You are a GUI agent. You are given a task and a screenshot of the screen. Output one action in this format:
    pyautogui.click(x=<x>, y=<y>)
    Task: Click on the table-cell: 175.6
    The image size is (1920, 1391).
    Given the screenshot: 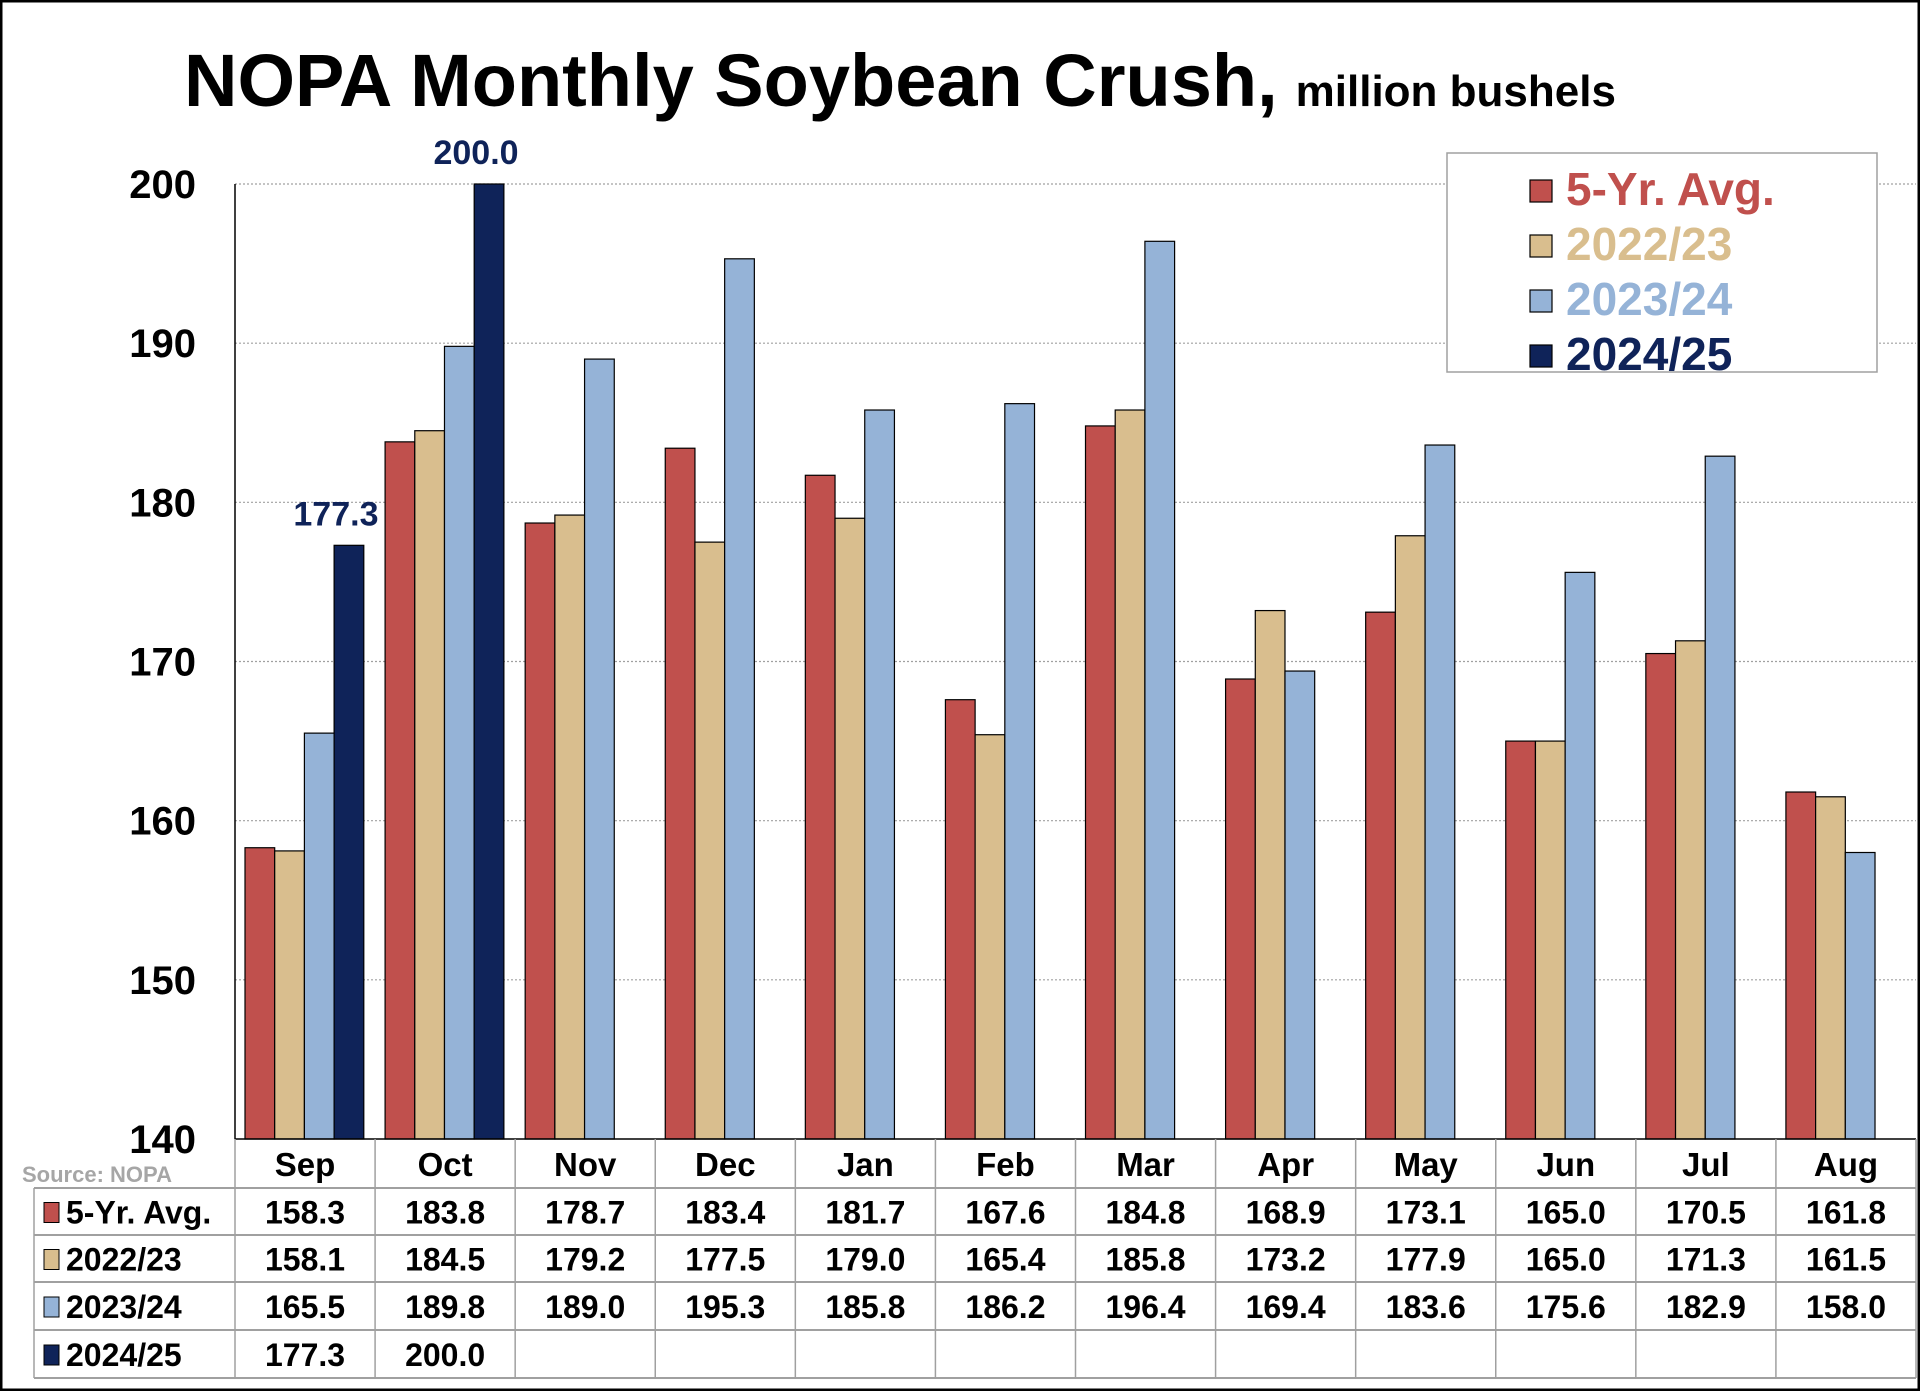 What is the action you would take?
    pyautogui.click(x=1566, y=1307)
    